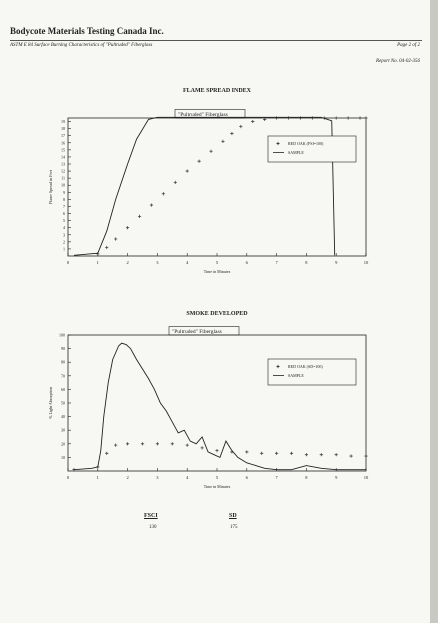 This screenshot has height=623, width=438. What do you see at coordinates (64, 199) in the screenshot?
I see `y-tick-label: 8` at bounding box center [64, 199].